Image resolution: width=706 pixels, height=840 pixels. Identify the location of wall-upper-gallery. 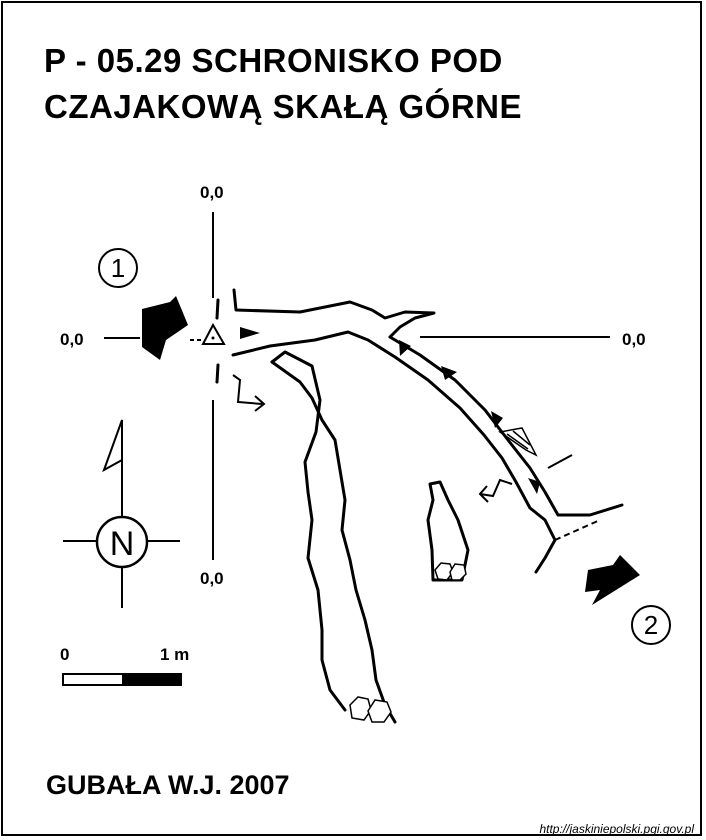
(506, 426).